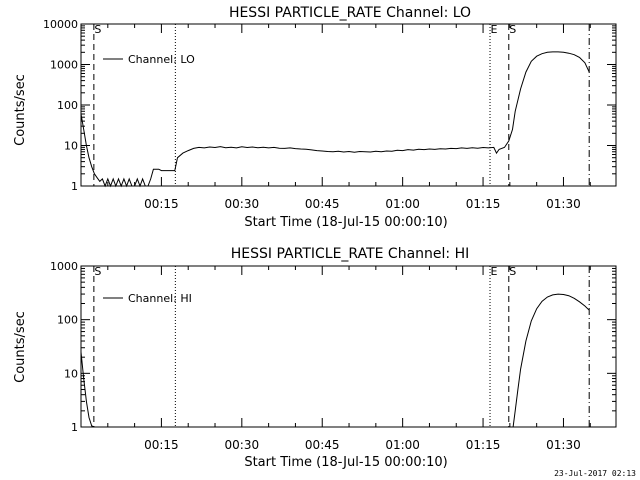 The height and width of the screenshot is (480, 640). I want to click on chart-title: HESSI PARTICLE_RATE Channel: HI, so click(350, 254).